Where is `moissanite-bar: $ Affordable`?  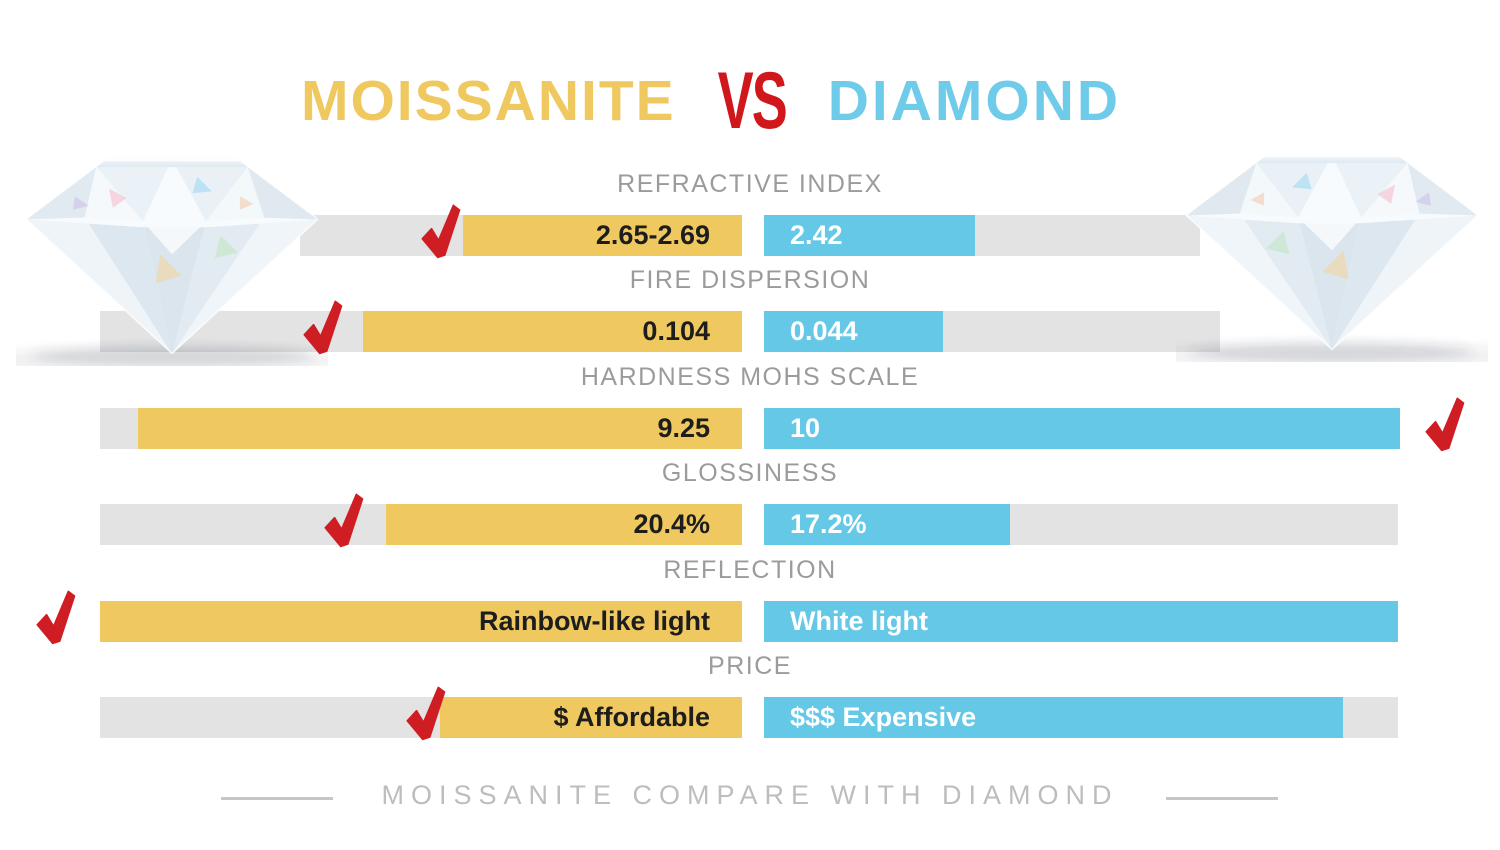 moissanite-bar: $ Affordable is located at coordinates (591, 717).